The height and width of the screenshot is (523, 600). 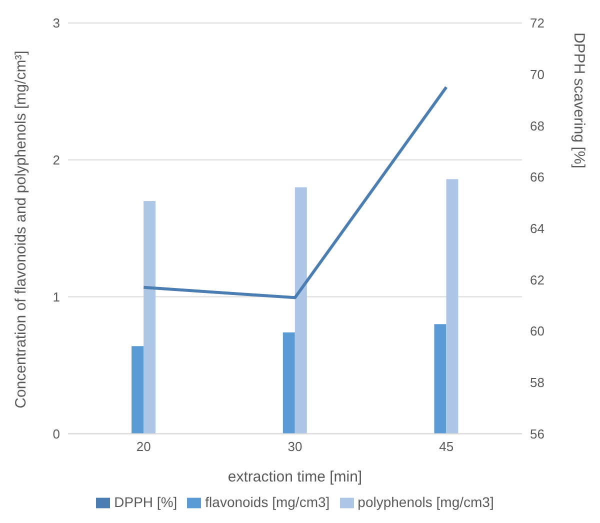 I want to click on y2-tick-label: 72, so click(x=537, y=23).